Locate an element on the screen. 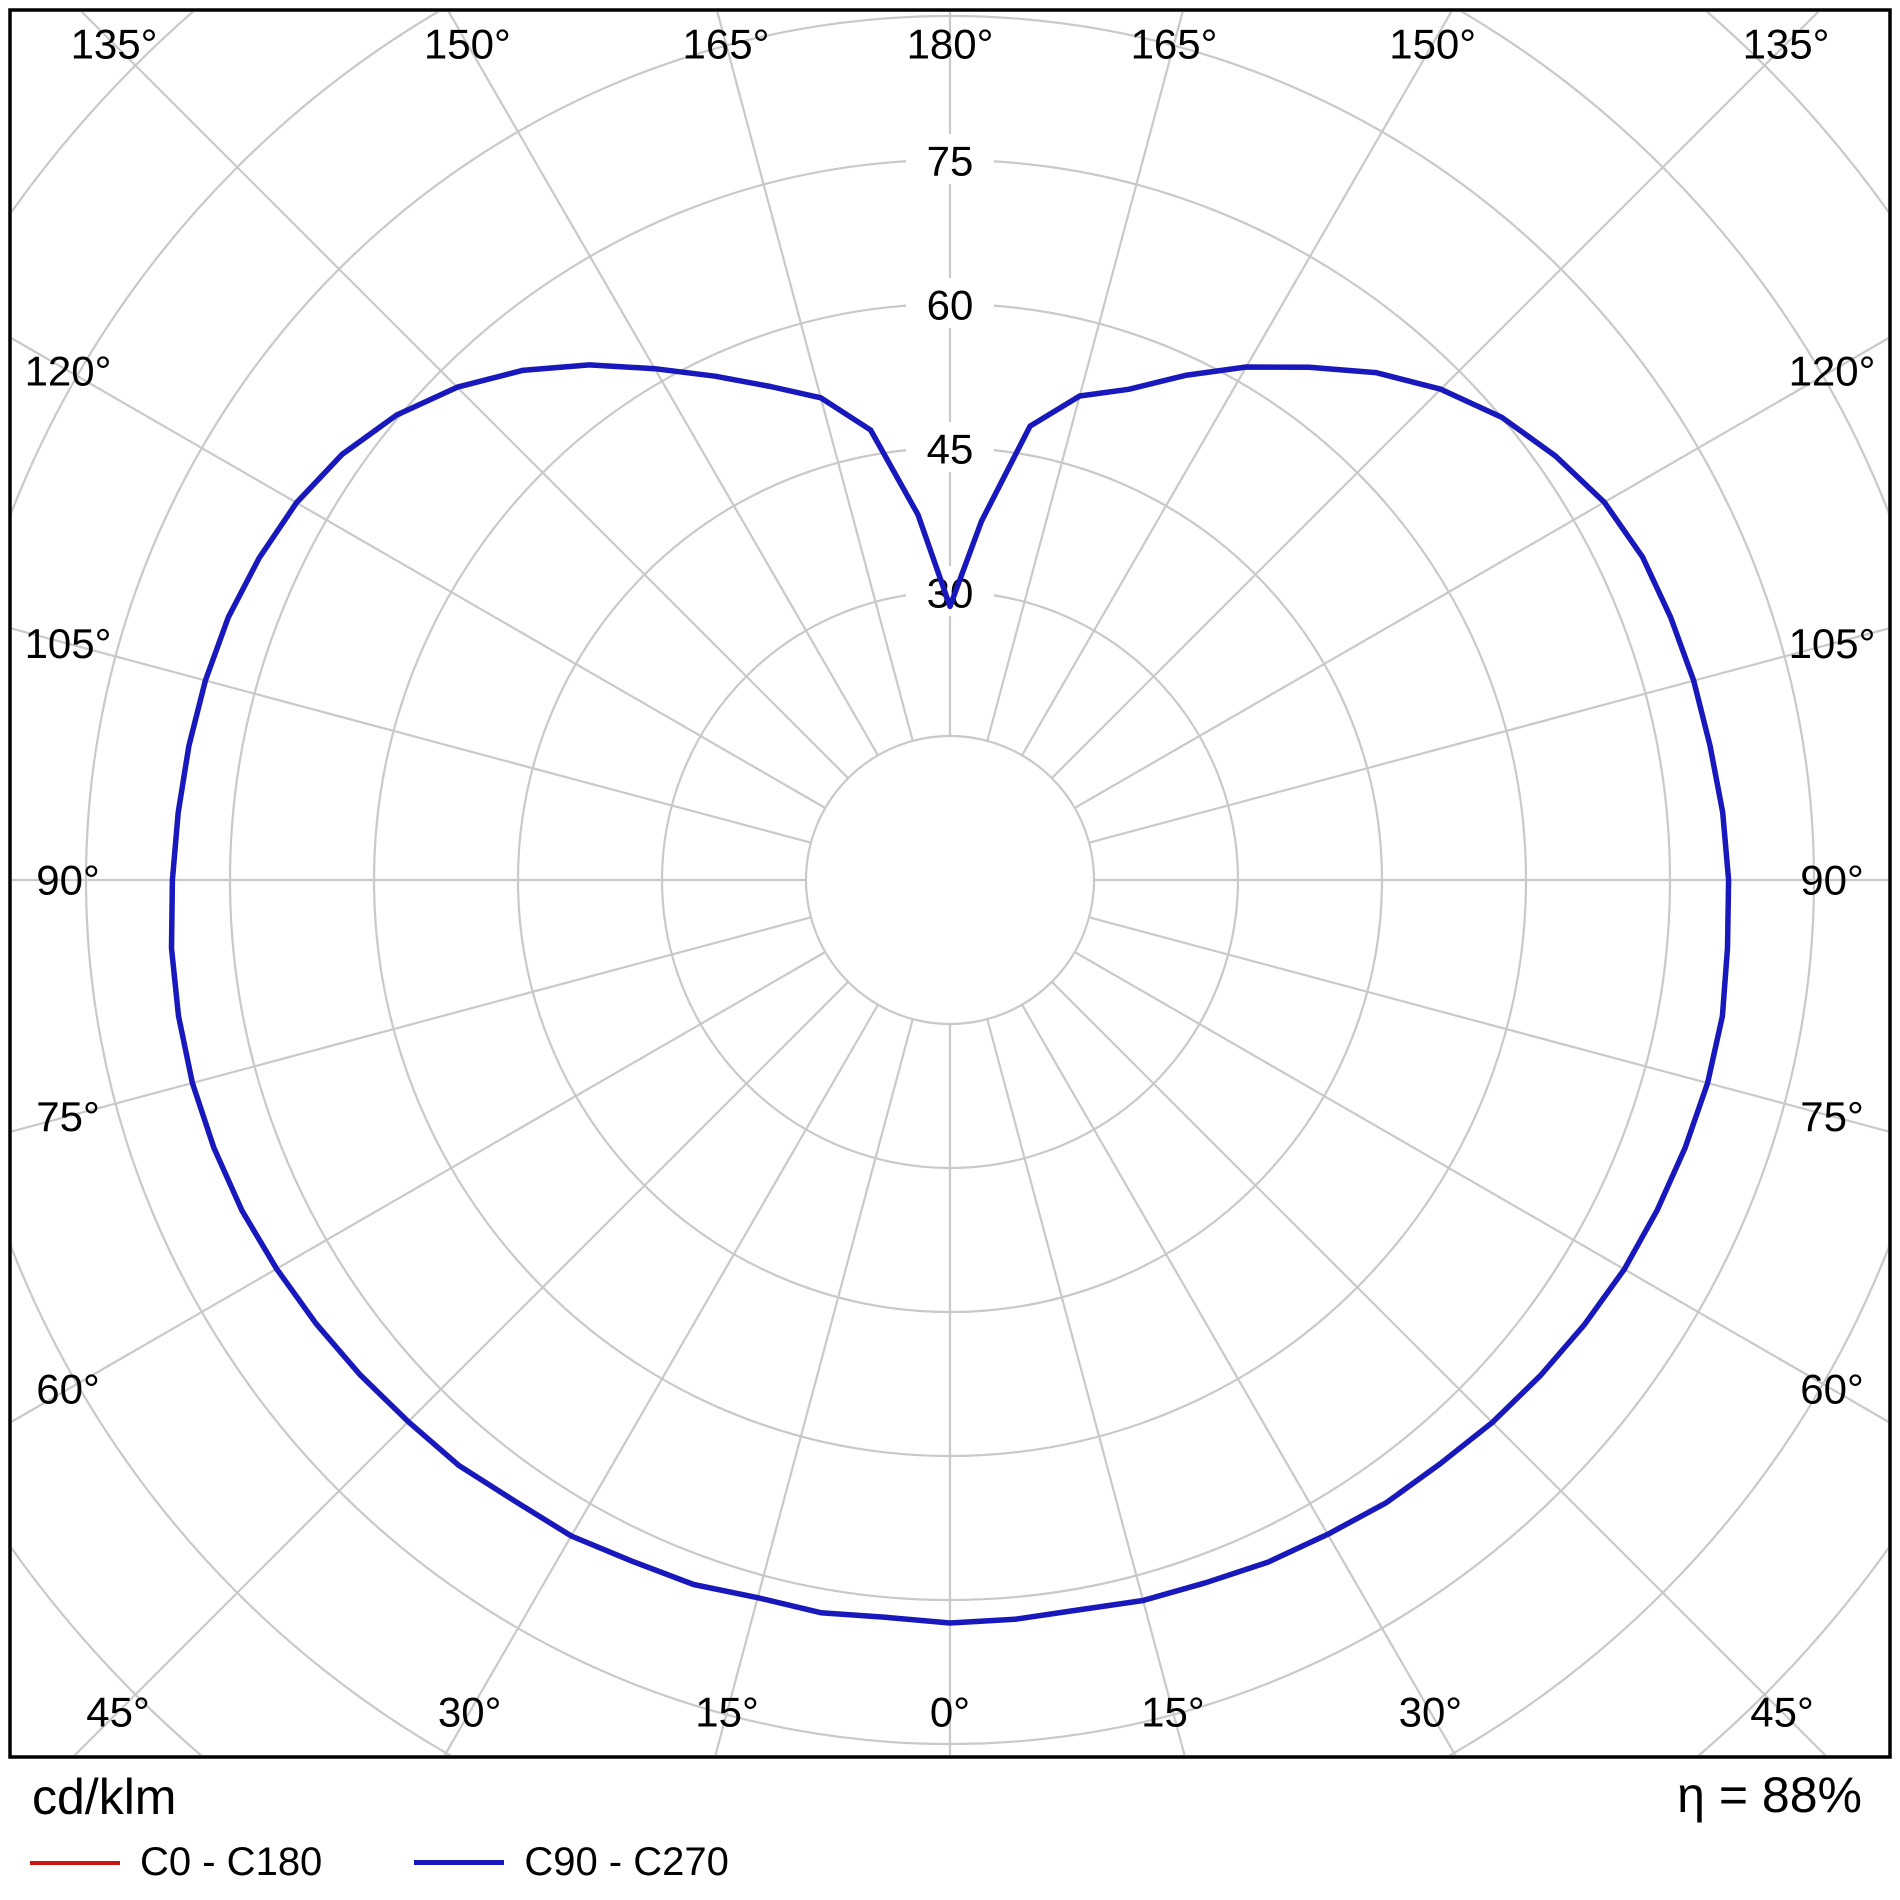 The image size is (1900, 1900). radial-tick-label: 60 is located at coordinates (950, 305).